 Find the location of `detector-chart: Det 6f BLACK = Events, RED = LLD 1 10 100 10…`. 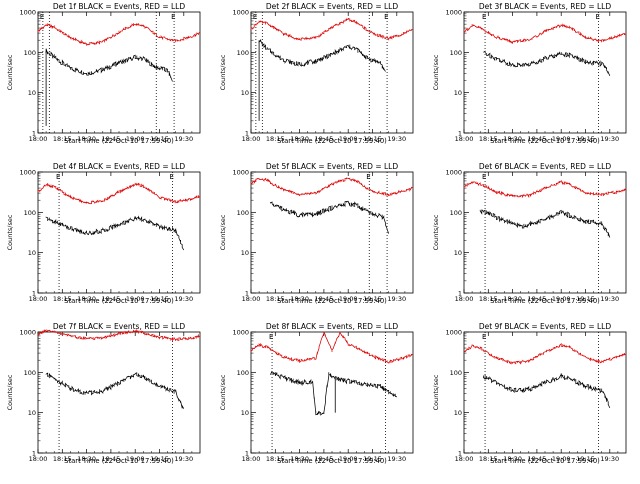

detector-chart: Det 6f BLACK = Events, RED = LLD 1 10 100 10… is located at coordinates (529, 233).